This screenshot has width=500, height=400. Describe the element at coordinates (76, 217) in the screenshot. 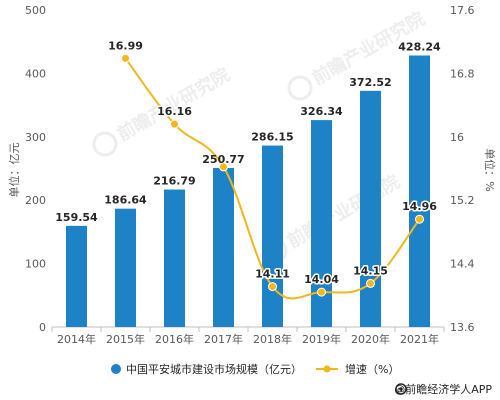

I see `bar-value-label: 159.54` at that location.